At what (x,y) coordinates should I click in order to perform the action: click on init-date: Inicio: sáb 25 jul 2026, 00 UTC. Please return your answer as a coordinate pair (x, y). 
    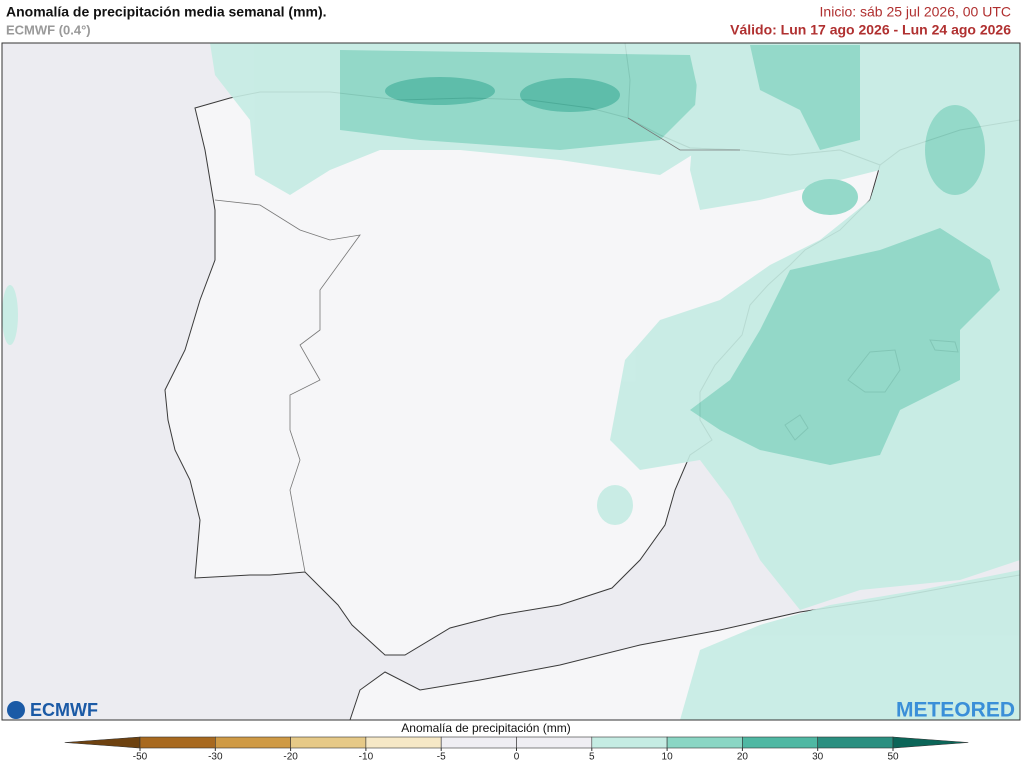
    Looking at the image, I should click on (915, 12).